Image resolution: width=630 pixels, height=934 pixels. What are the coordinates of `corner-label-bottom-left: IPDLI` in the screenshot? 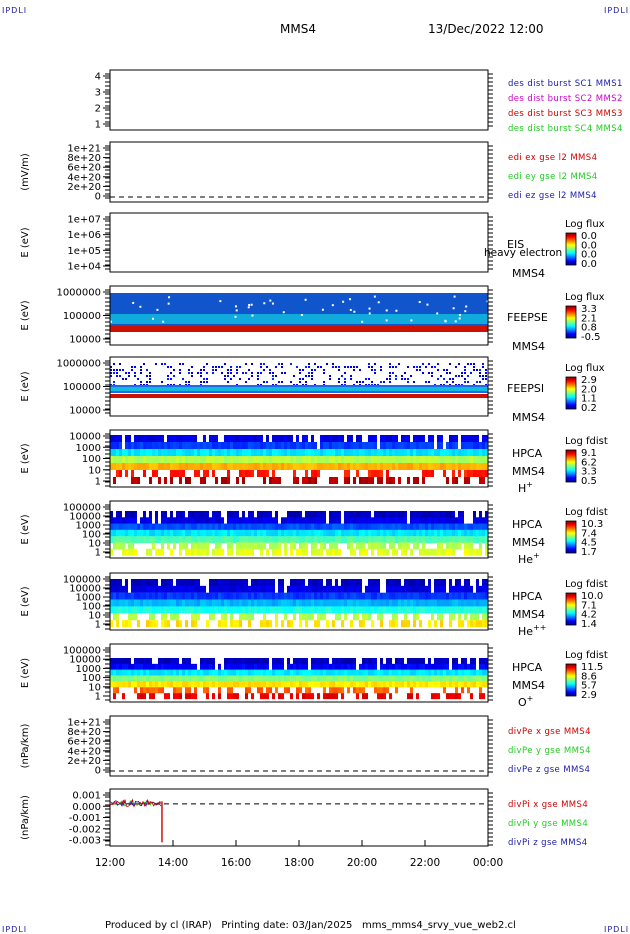 It's located at (15, 929).